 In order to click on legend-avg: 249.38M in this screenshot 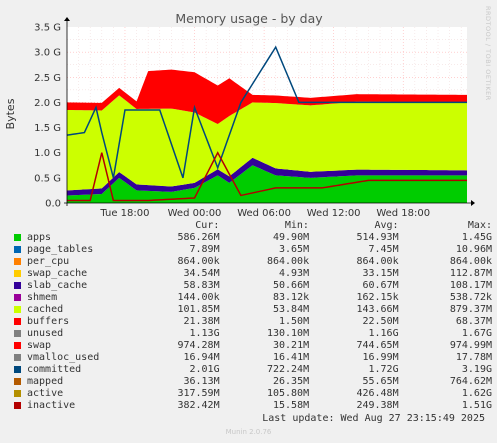, I will do `click(377, 405)`.